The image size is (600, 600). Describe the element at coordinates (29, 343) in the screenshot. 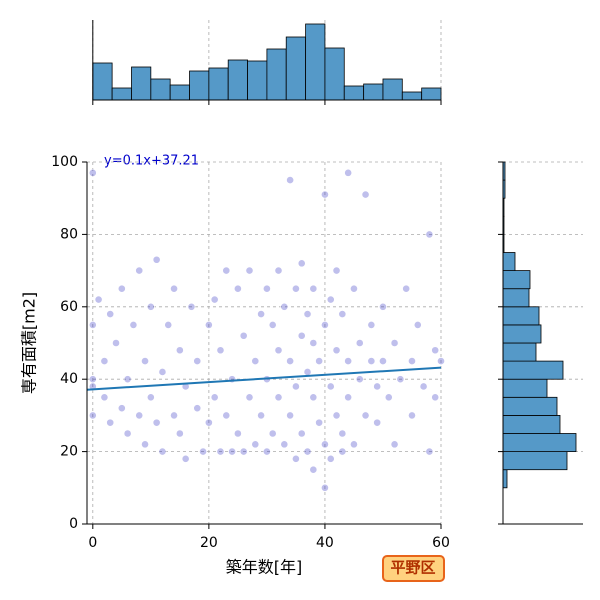

I see `y-axis-label: 専有面積[m2]` at that location.